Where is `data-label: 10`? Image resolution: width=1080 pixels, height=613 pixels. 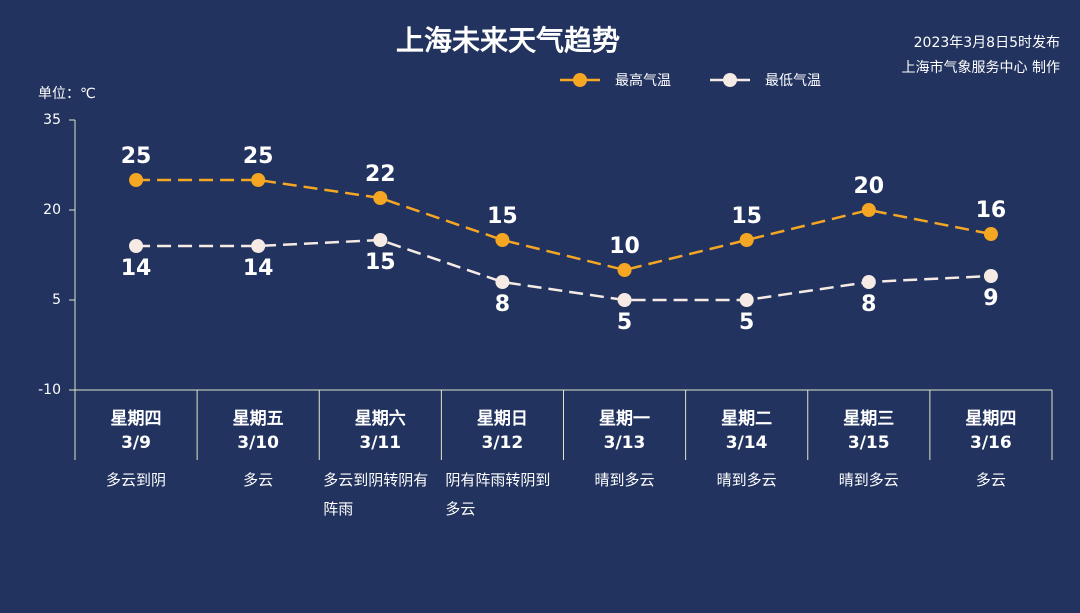
data-label: 10 is located at coordinates (624, 246).